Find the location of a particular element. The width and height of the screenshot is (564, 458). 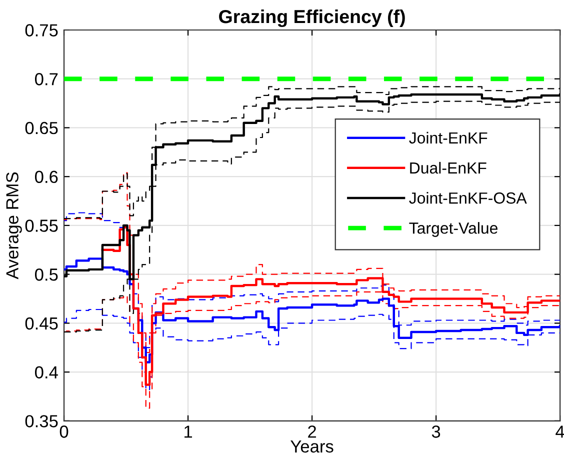

y-tick-label: 0.75 is located at coordinates (41, 30).